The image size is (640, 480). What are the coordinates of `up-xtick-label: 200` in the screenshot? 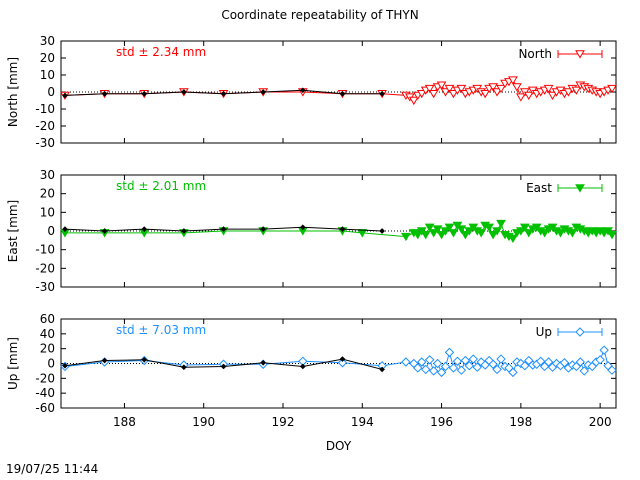 It's located at (600, 422).